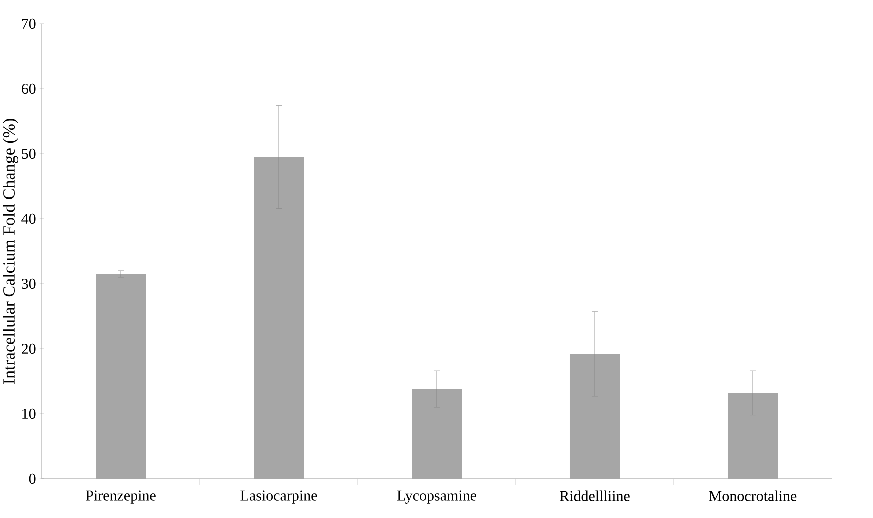  What do you see at coordinates (29, 349) in the screenshot?
I see `y-tick-label: 20` at bounding box center [29, 349].